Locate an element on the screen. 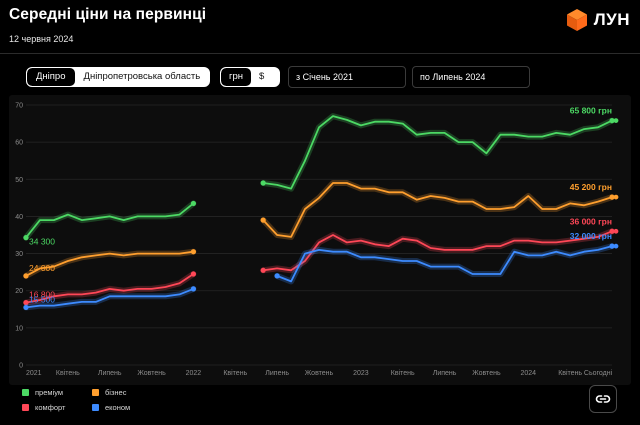 Image resolution: width=640 pixels, height=425 pixels. date-to-select: по Липень 2024 is located at coordinates (471, 77).